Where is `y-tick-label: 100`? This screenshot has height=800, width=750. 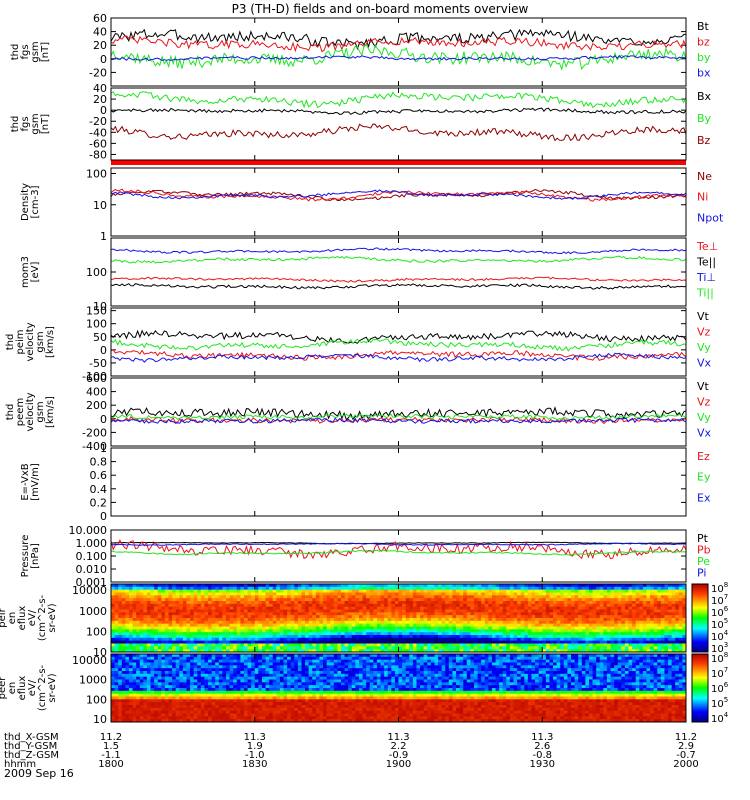
y-tick-label: 100 is located at coordinates (96, 174).